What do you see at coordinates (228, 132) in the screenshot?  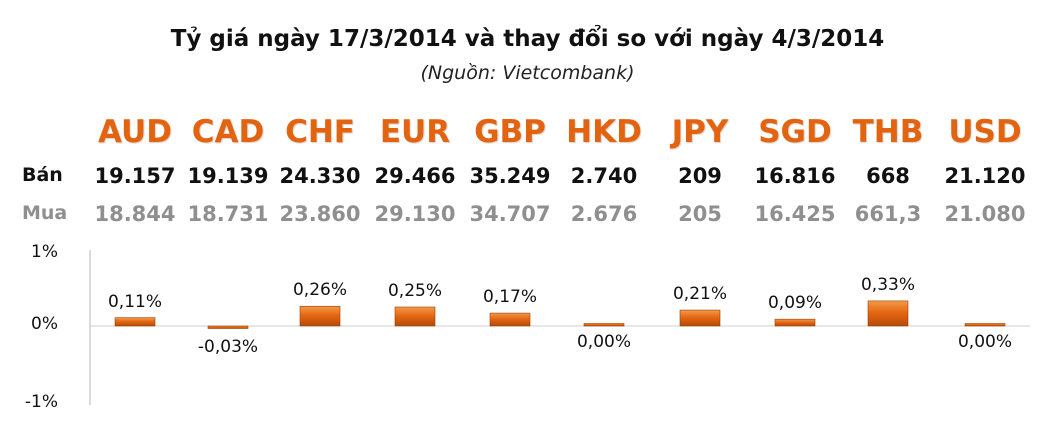 I see `currency-code-cad: CAD` at bounding box center [228, 132].